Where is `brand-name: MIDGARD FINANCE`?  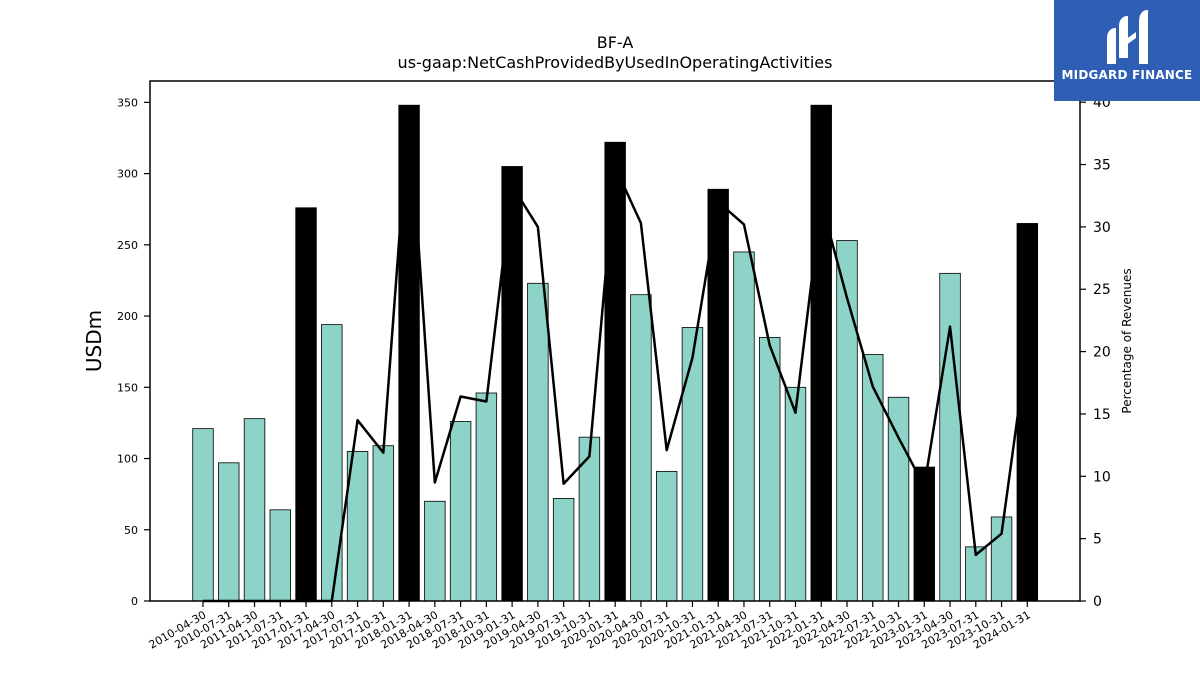
brand-name: MIDGARD FINANCE is located at coordinates (1127, 75).